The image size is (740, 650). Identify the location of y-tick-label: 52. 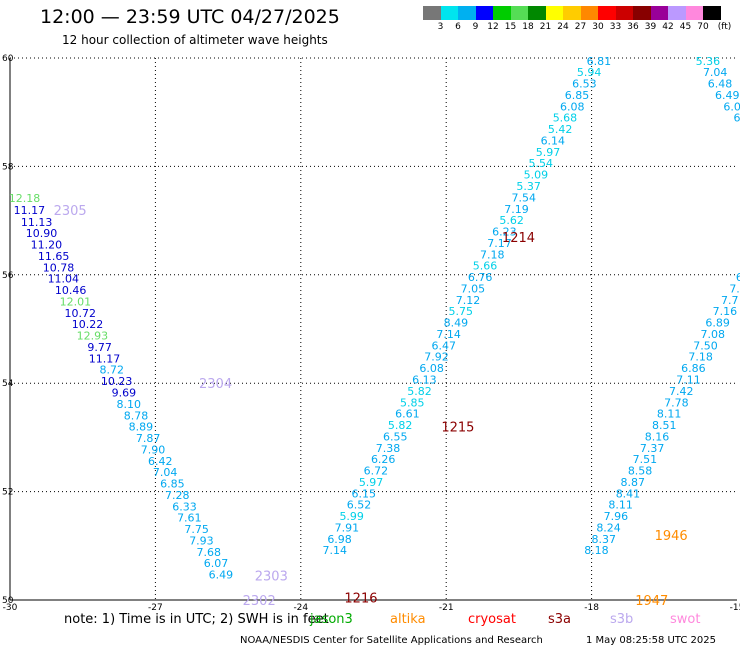
(7, 493).